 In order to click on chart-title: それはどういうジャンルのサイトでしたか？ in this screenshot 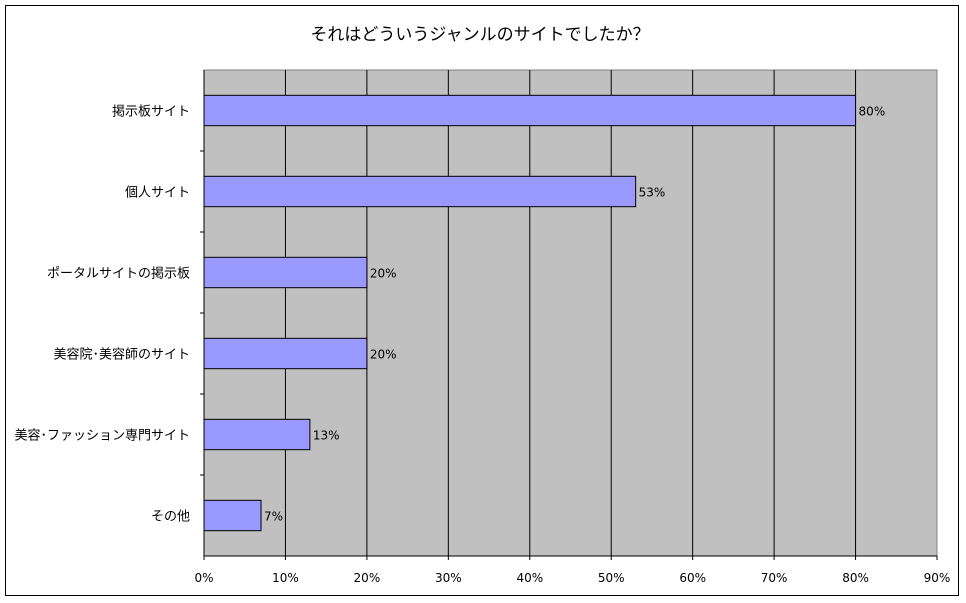, I will do `click(479, 35)`.